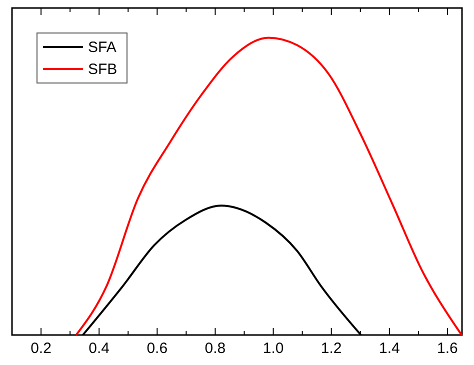  Describe the element at coordinates (273, 348) in the screenshot. I see `x-tick-label: 1.0` at that location.